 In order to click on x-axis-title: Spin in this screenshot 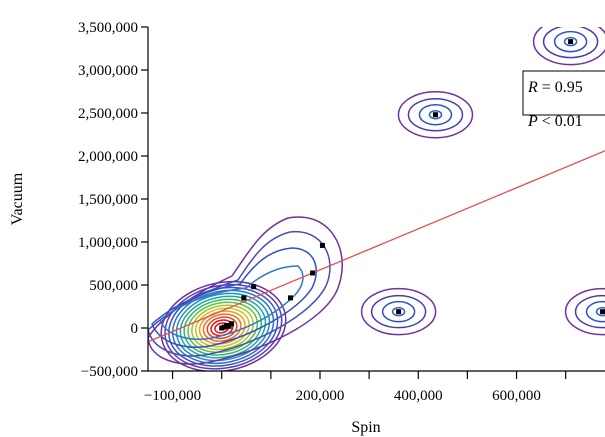, I will do `click(365, 427)`.